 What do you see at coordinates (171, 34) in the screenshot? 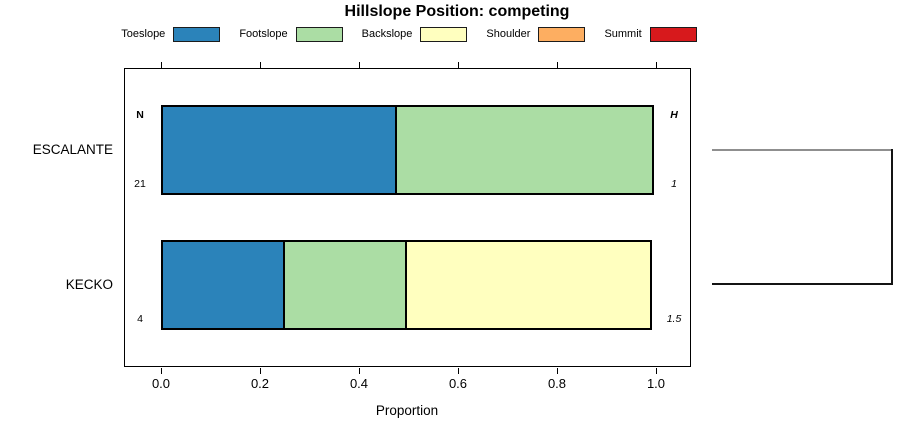
I see `legend-item-toeslope: Toeslope` at bounding box center [171, 34].